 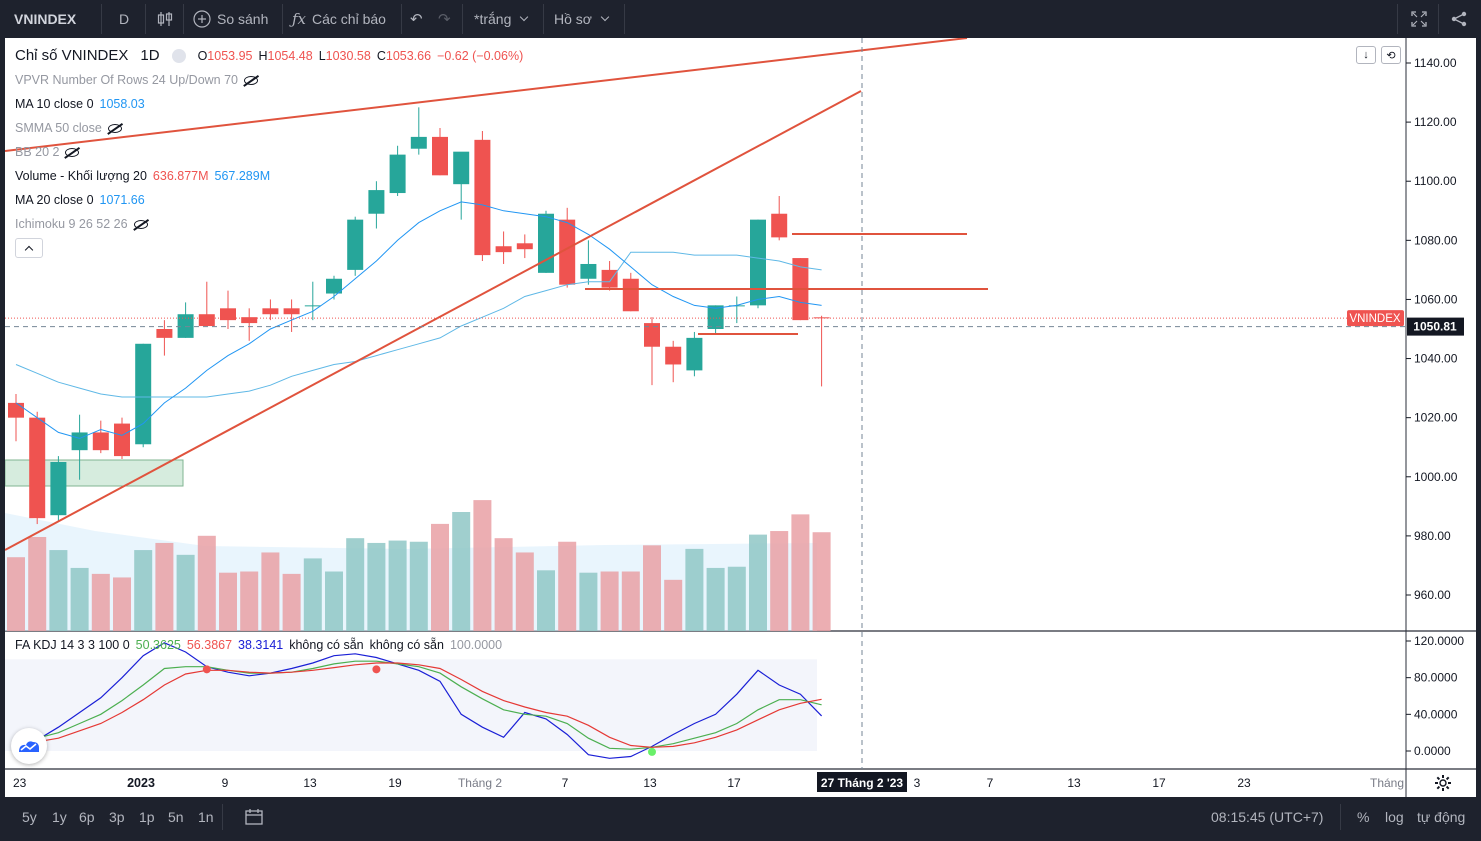 I want to click on legend-title: Chỉ số VNINDEX, so click(x=72, y=55).